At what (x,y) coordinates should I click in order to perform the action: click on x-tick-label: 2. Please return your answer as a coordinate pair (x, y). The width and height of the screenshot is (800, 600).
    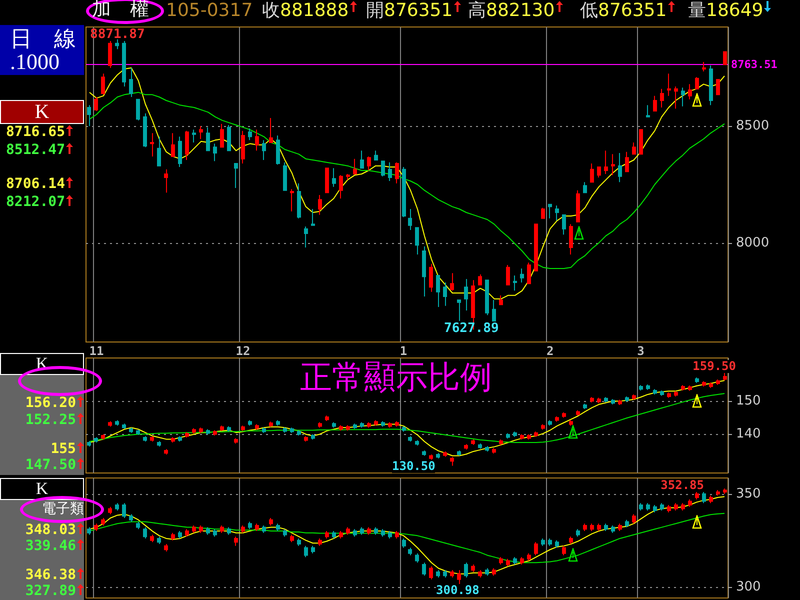
    Looking at the image, I should click on (550, 351).